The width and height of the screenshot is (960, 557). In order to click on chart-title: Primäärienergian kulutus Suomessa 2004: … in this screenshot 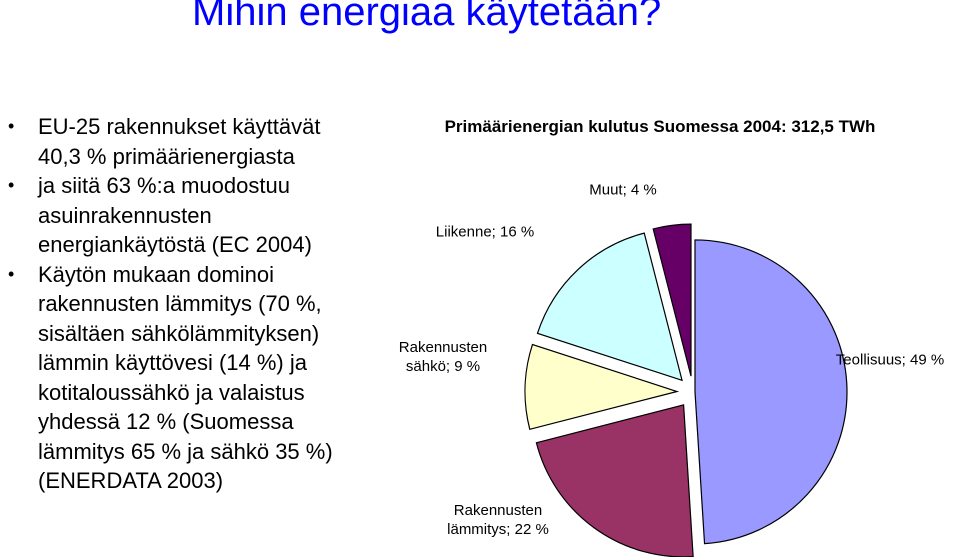, I will do `click(660, 126)`.